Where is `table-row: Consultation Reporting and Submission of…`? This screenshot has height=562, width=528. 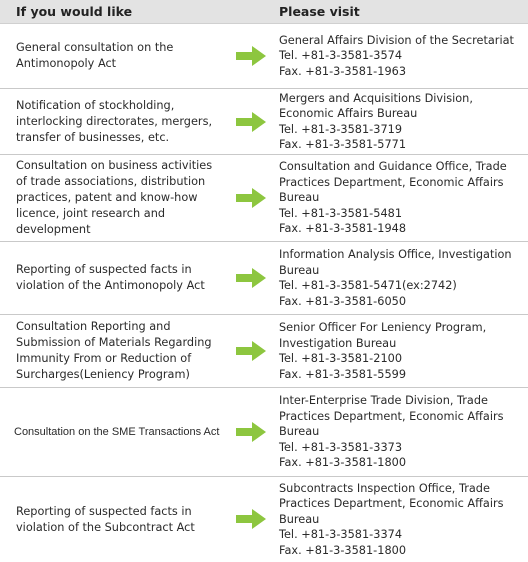
table-row: Consultation Reporting and Submission of… is located at coordinates (264, 351).